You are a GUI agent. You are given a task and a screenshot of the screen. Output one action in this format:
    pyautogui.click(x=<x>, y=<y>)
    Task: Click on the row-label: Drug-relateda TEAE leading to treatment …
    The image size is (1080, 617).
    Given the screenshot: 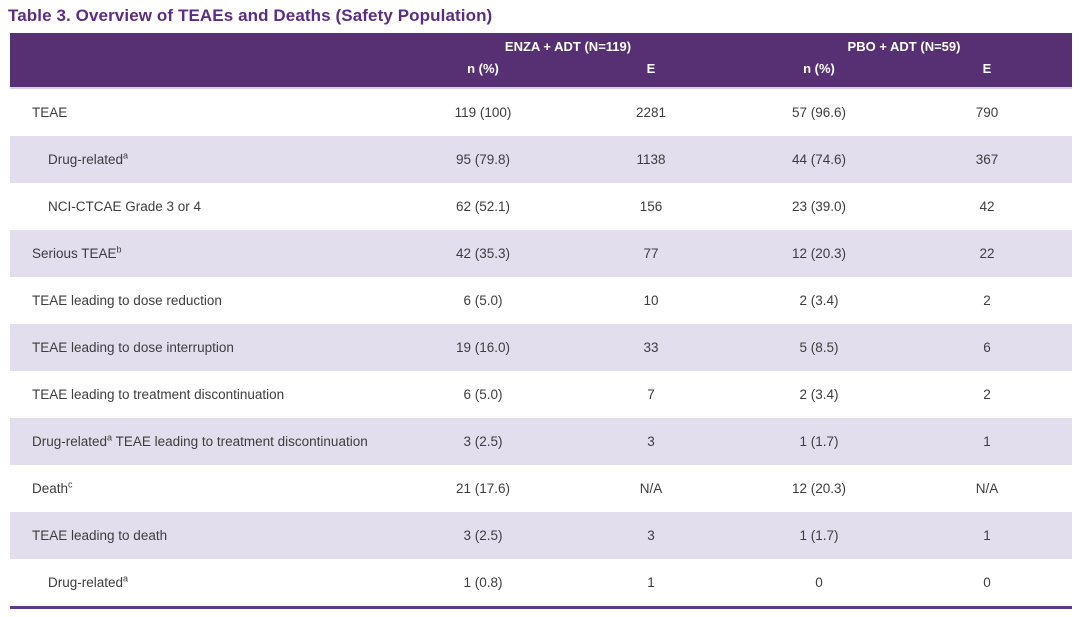 What is the action you would take?
    pyautogui.click(x=205, y=441)
    